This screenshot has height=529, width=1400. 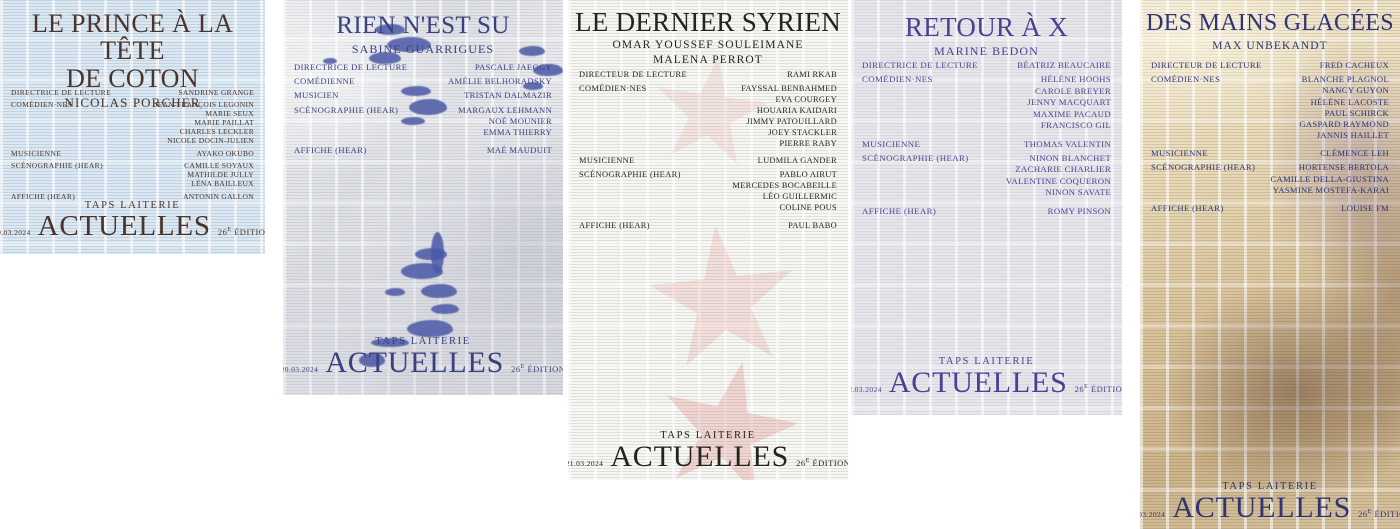 I want to click on credit-name: GASPARD RAYMOND, so click(x=1344, y=123).